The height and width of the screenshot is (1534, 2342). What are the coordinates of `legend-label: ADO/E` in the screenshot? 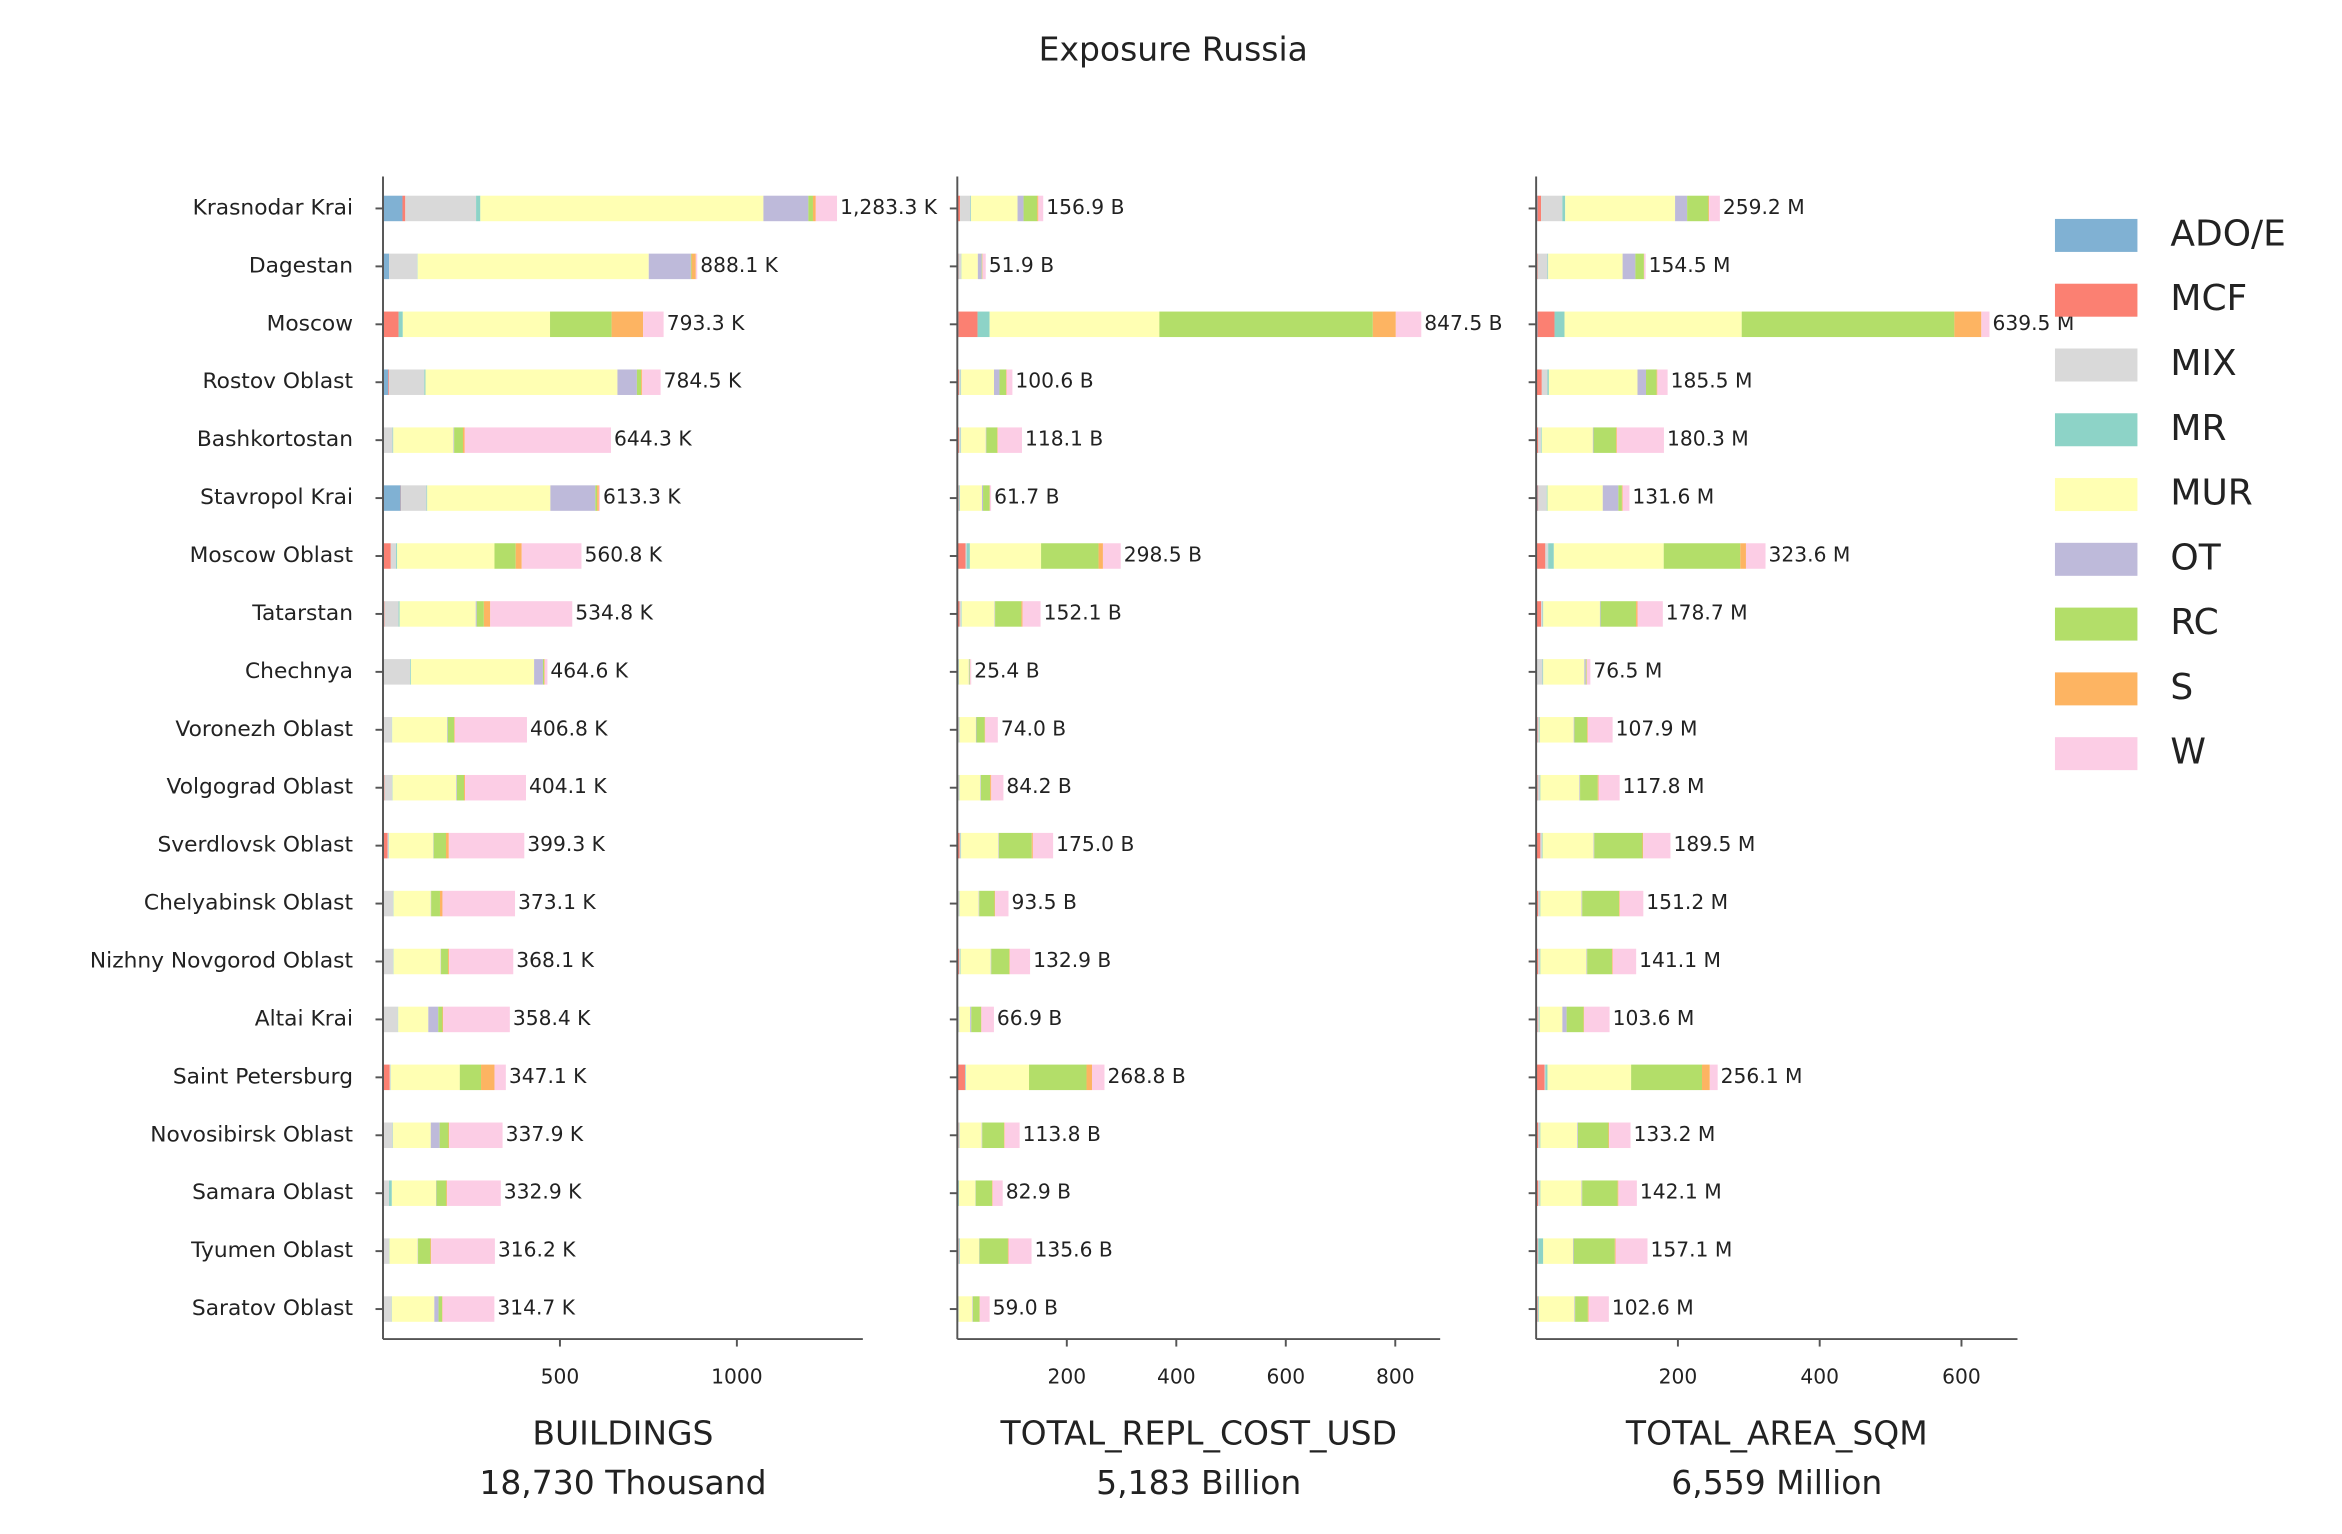 It's located at (2227, 233).